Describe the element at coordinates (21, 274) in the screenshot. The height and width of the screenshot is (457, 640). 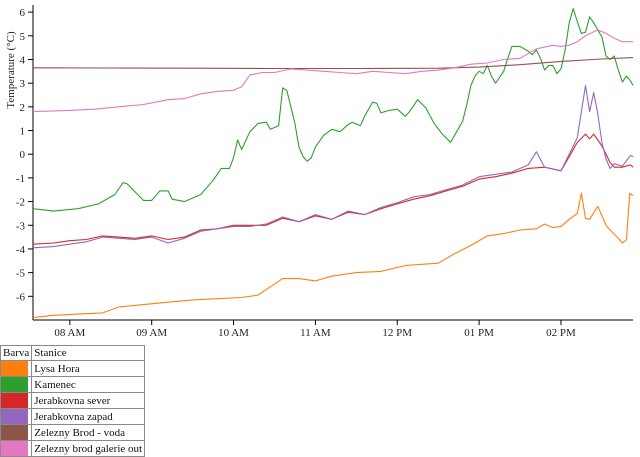
I see `y-tick-label: -5` at that location.